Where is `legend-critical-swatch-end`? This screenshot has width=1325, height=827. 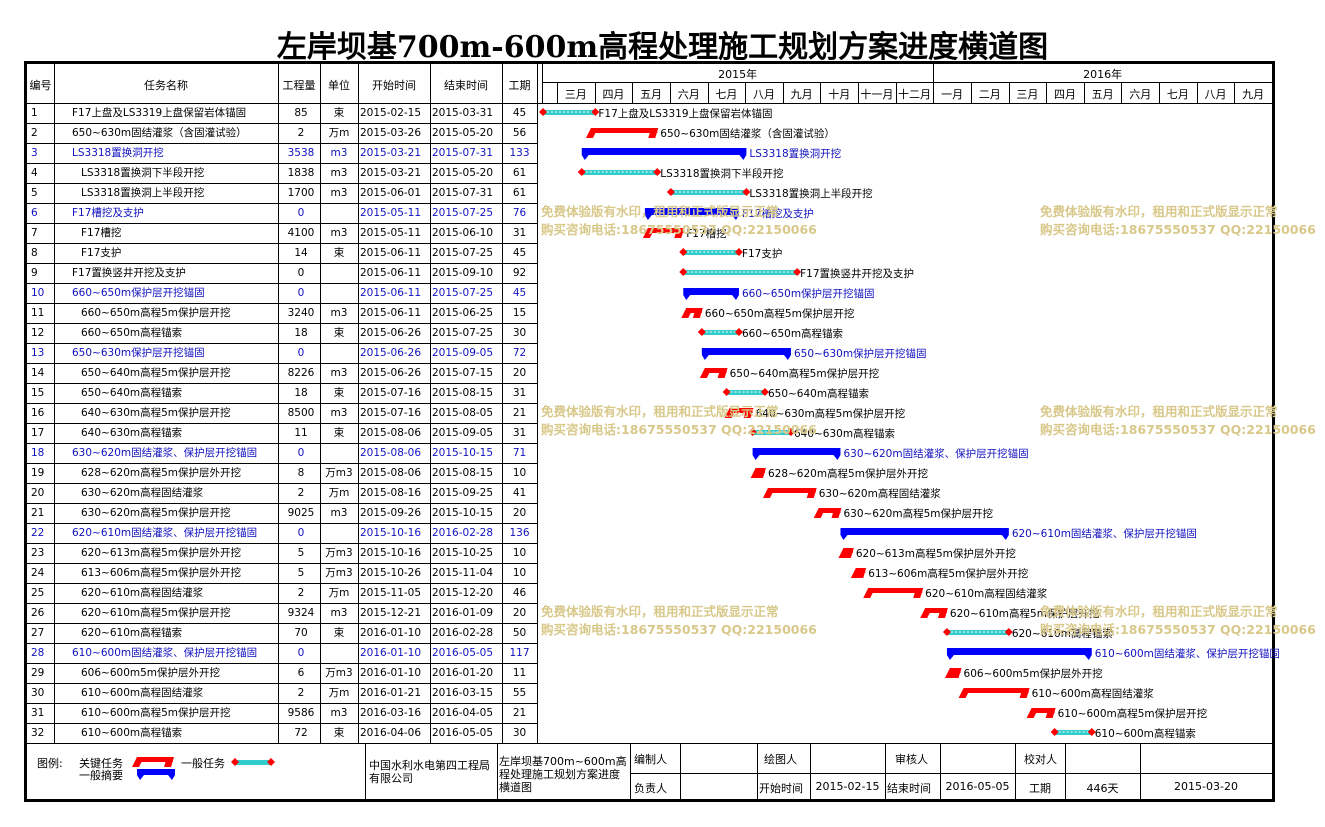 legend-critical-swatch-end is located at coordinates (138, 762).